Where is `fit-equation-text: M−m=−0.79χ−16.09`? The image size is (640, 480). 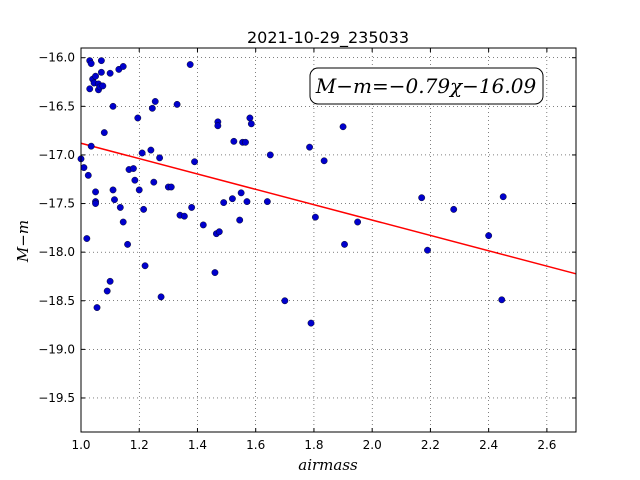
fit-equation-text: M−m=−0.79χ−16.09 is located at coordinates (426, 86).